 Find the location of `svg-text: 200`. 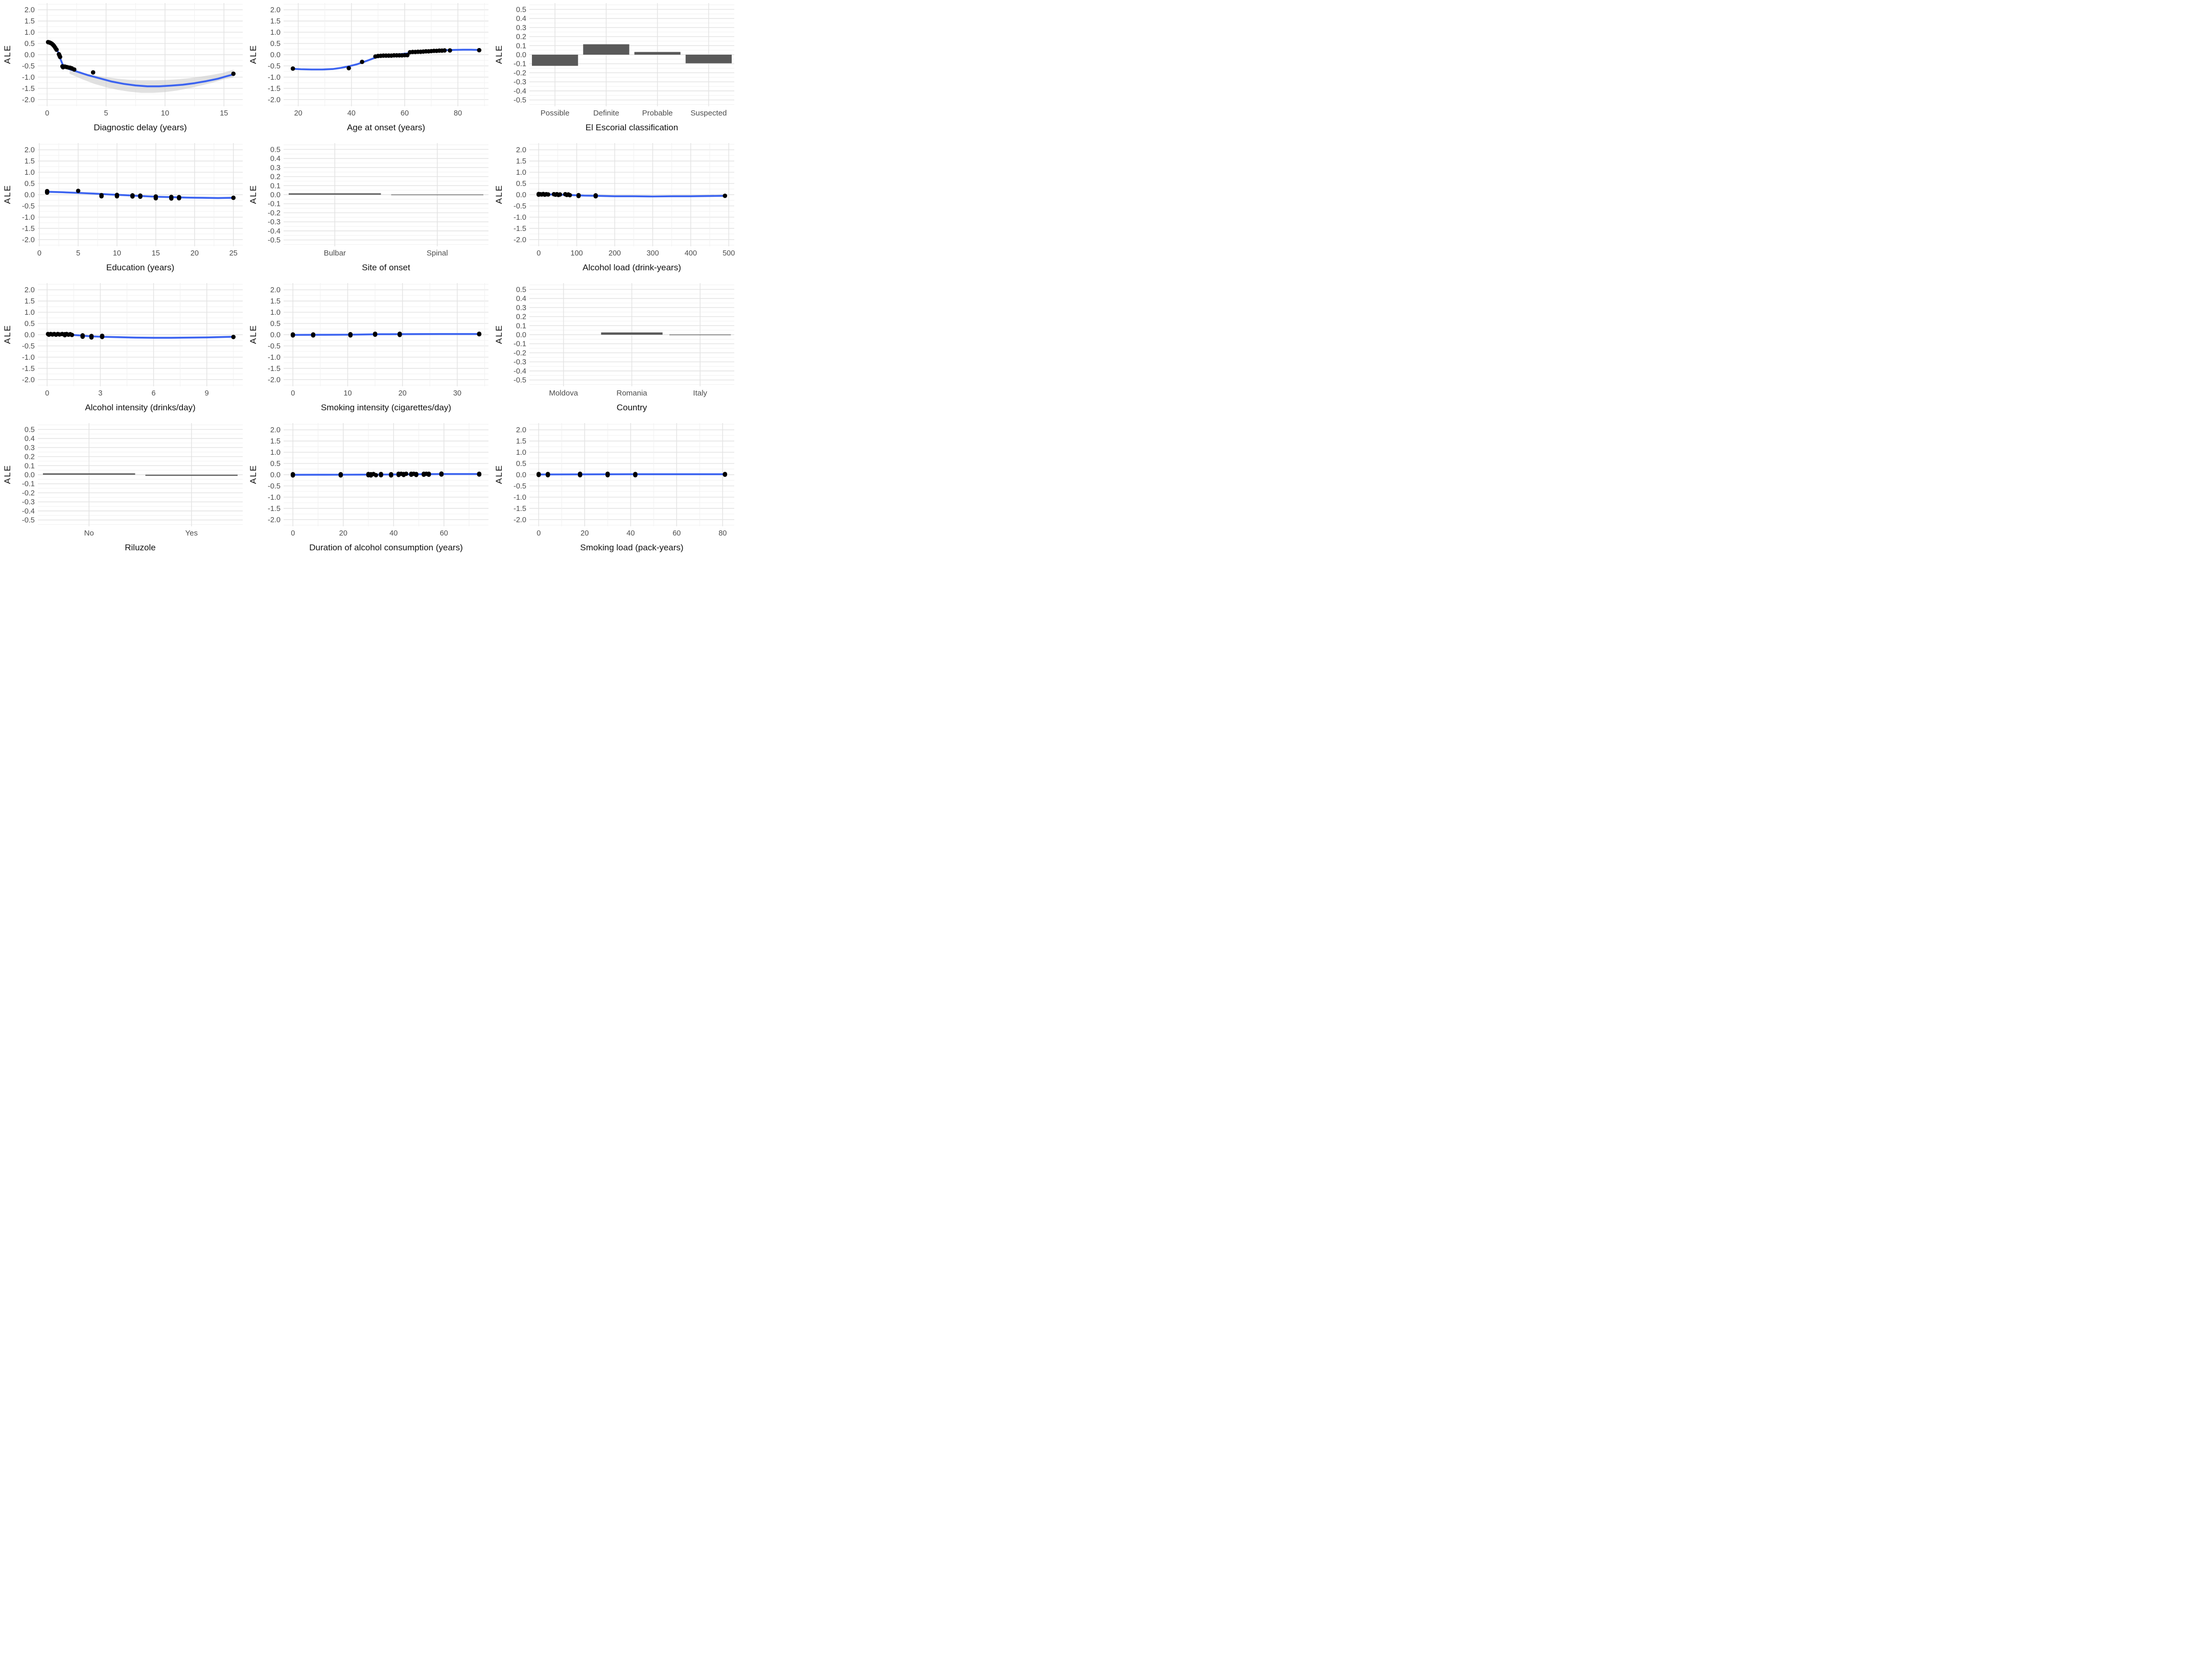

svg-text: 200 is located at coordinates (615, 253).